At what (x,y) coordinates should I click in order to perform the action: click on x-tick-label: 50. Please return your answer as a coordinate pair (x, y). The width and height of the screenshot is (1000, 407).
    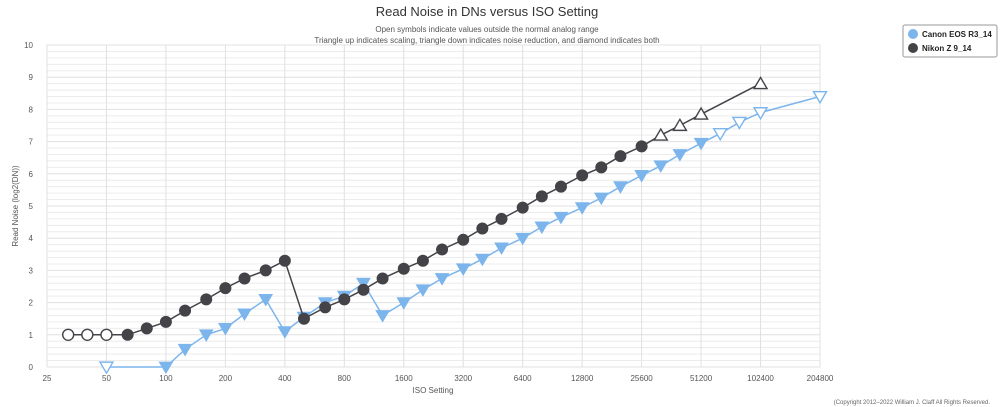
    Looking at the image, I should click on (106, 378).